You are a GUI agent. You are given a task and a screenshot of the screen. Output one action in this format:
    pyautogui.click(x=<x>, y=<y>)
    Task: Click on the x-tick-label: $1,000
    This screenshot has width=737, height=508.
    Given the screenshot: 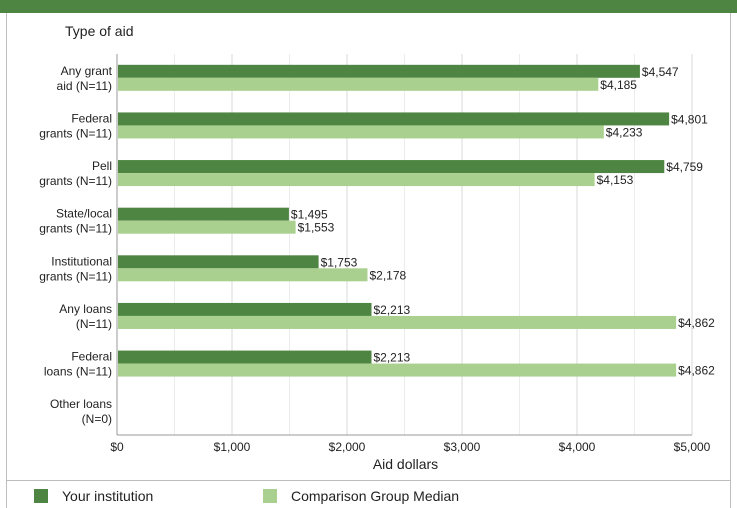 What is the action you would take?
    pyautogui.click(x=232, y=447)
    